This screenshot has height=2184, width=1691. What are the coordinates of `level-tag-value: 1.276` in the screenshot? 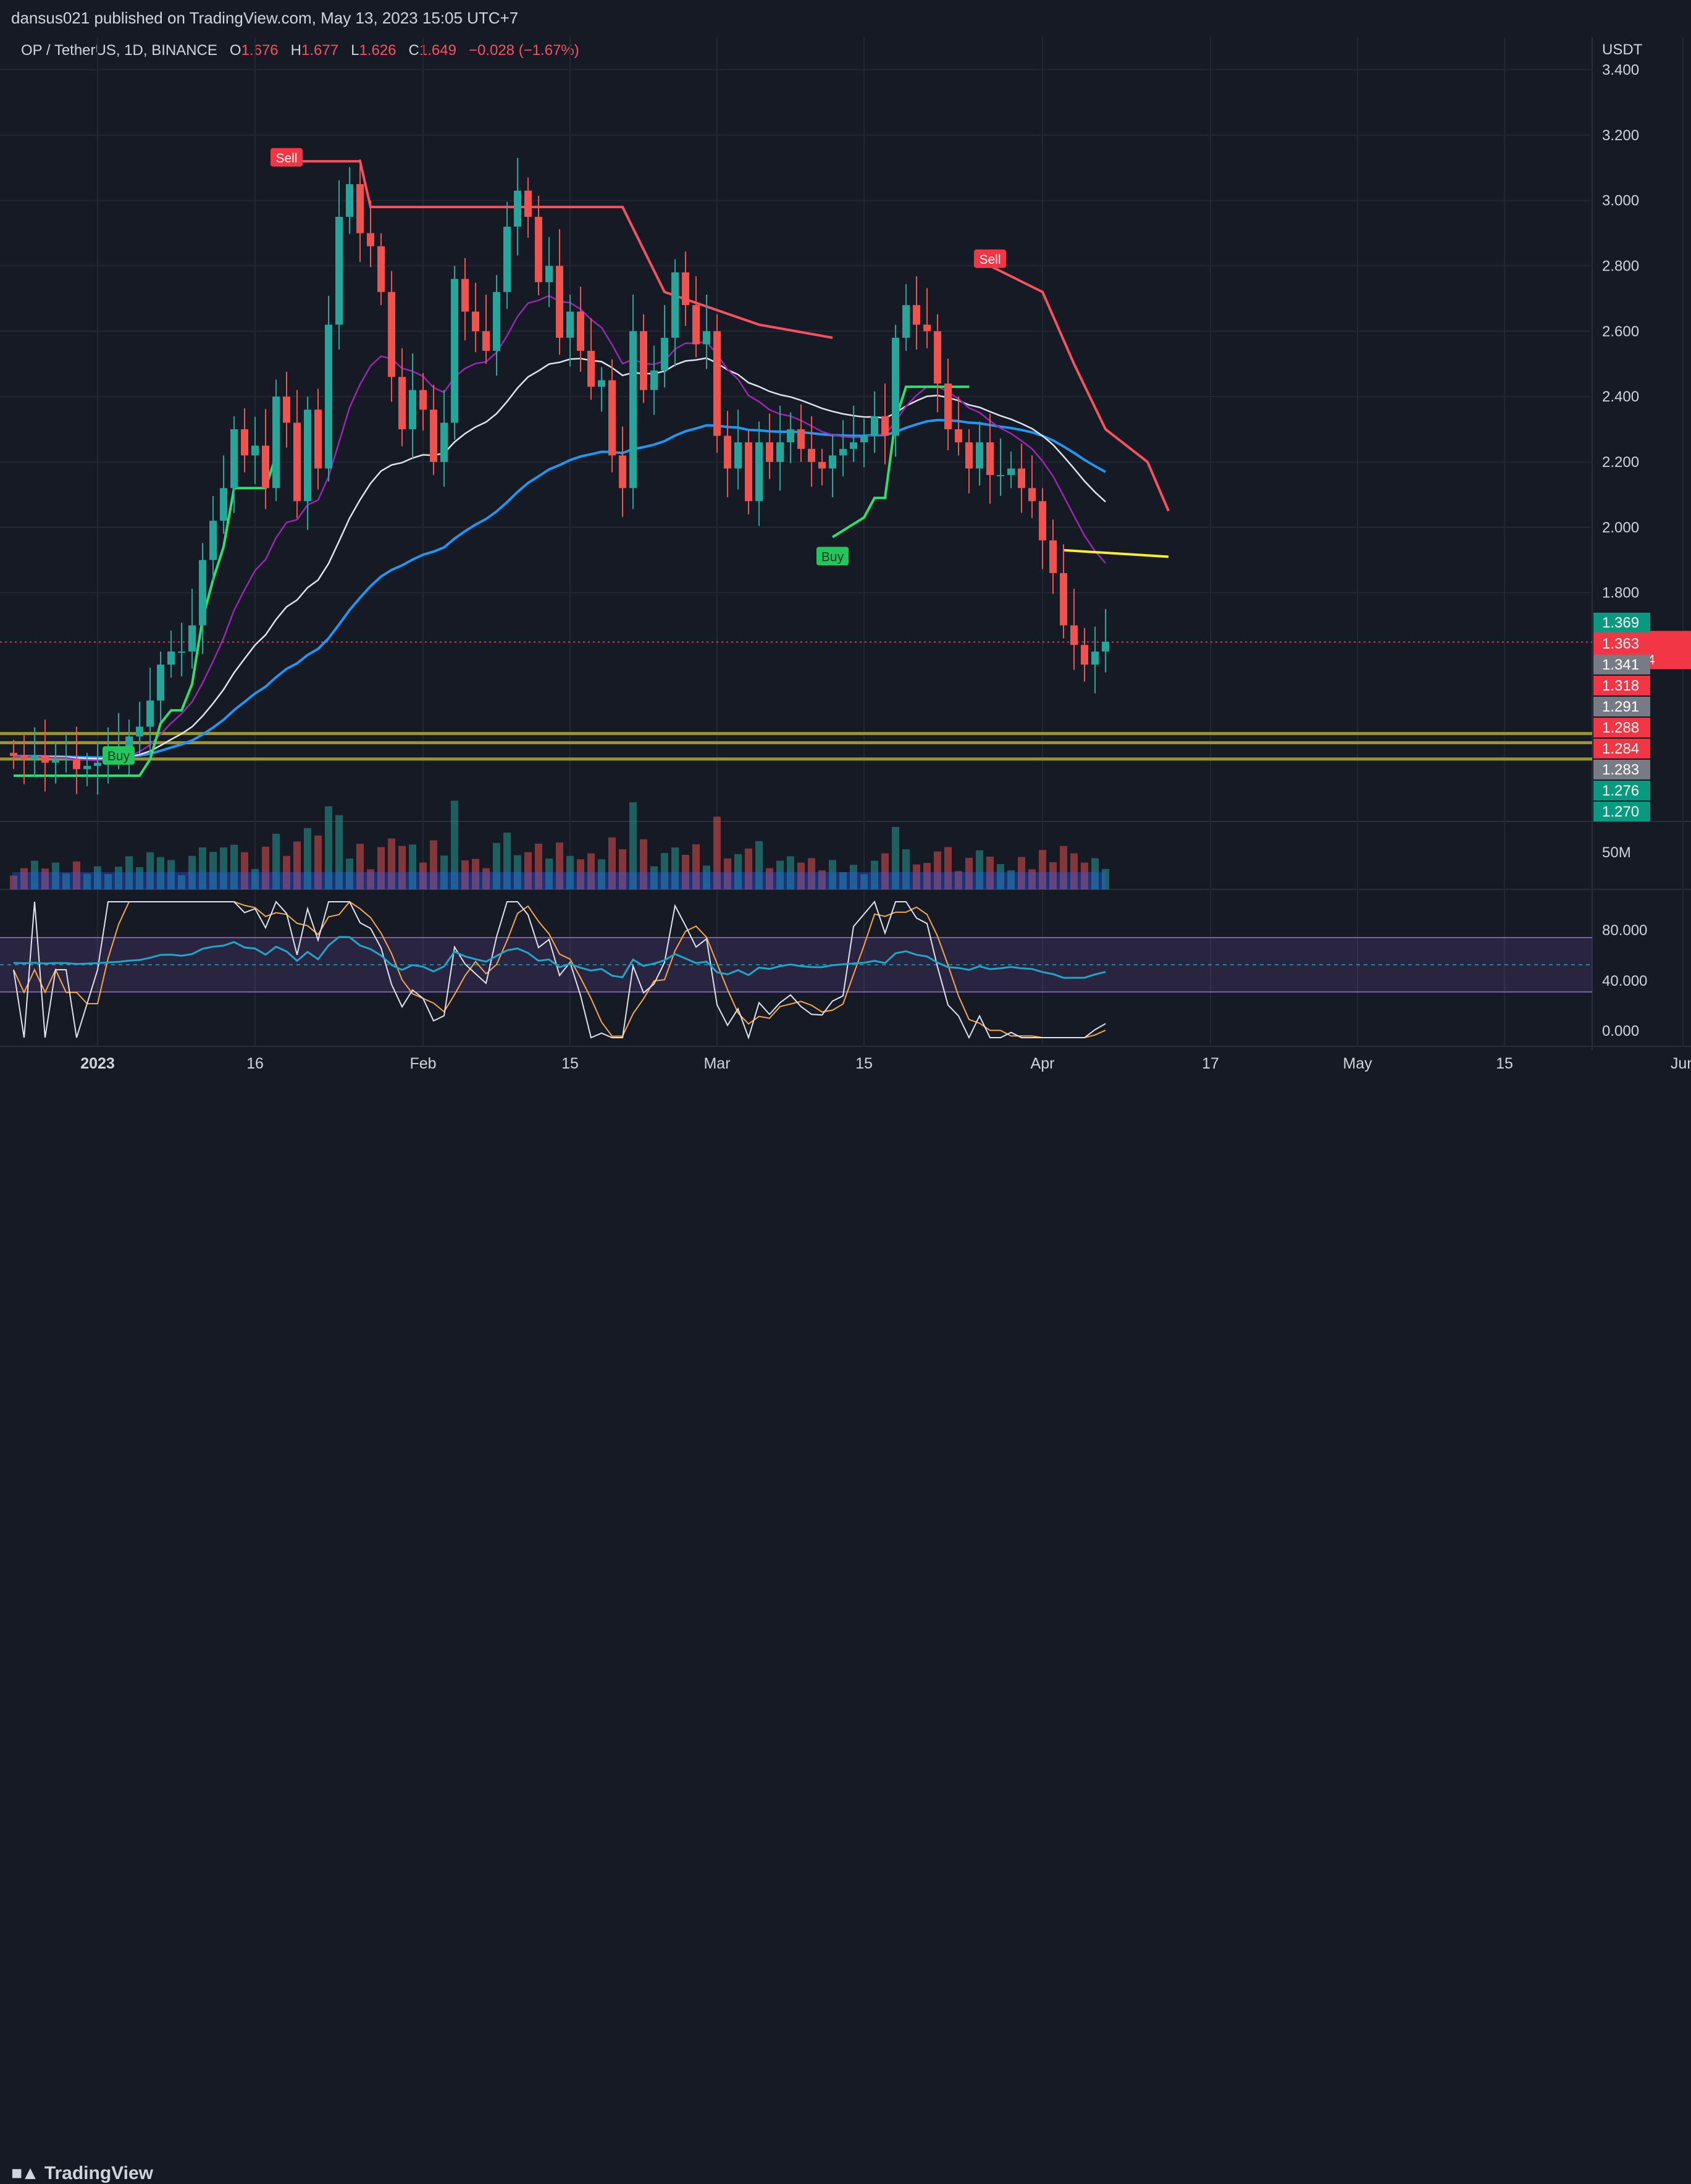 It's located at (1620, 791).